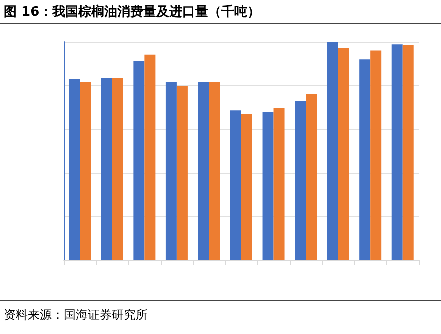 The image size is (441, 334). What do you see at coordinates (220, 12) in the screenshot?
I see `chart-title: 图 16：我国棕榈油消费量及进口量（千吨）` at bounding box center [220, 12].